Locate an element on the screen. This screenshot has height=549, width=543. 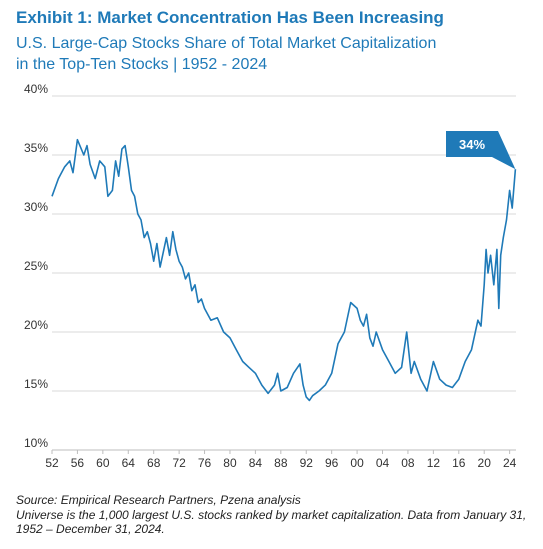
y-tick-label: 15% is located at coordinates (36, 384).